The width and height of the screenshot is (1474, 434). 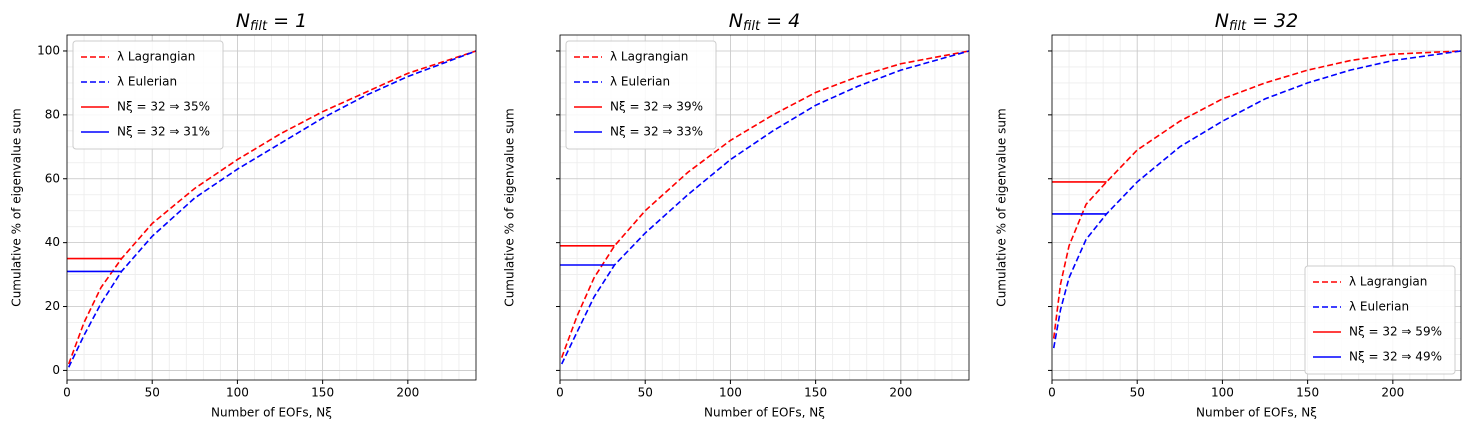 What do you see at coordinates (656, 107) in the screenshot?
I see `legend-label: Nξ = 32 ⇒ 39%` at bounding box center [656, 107].